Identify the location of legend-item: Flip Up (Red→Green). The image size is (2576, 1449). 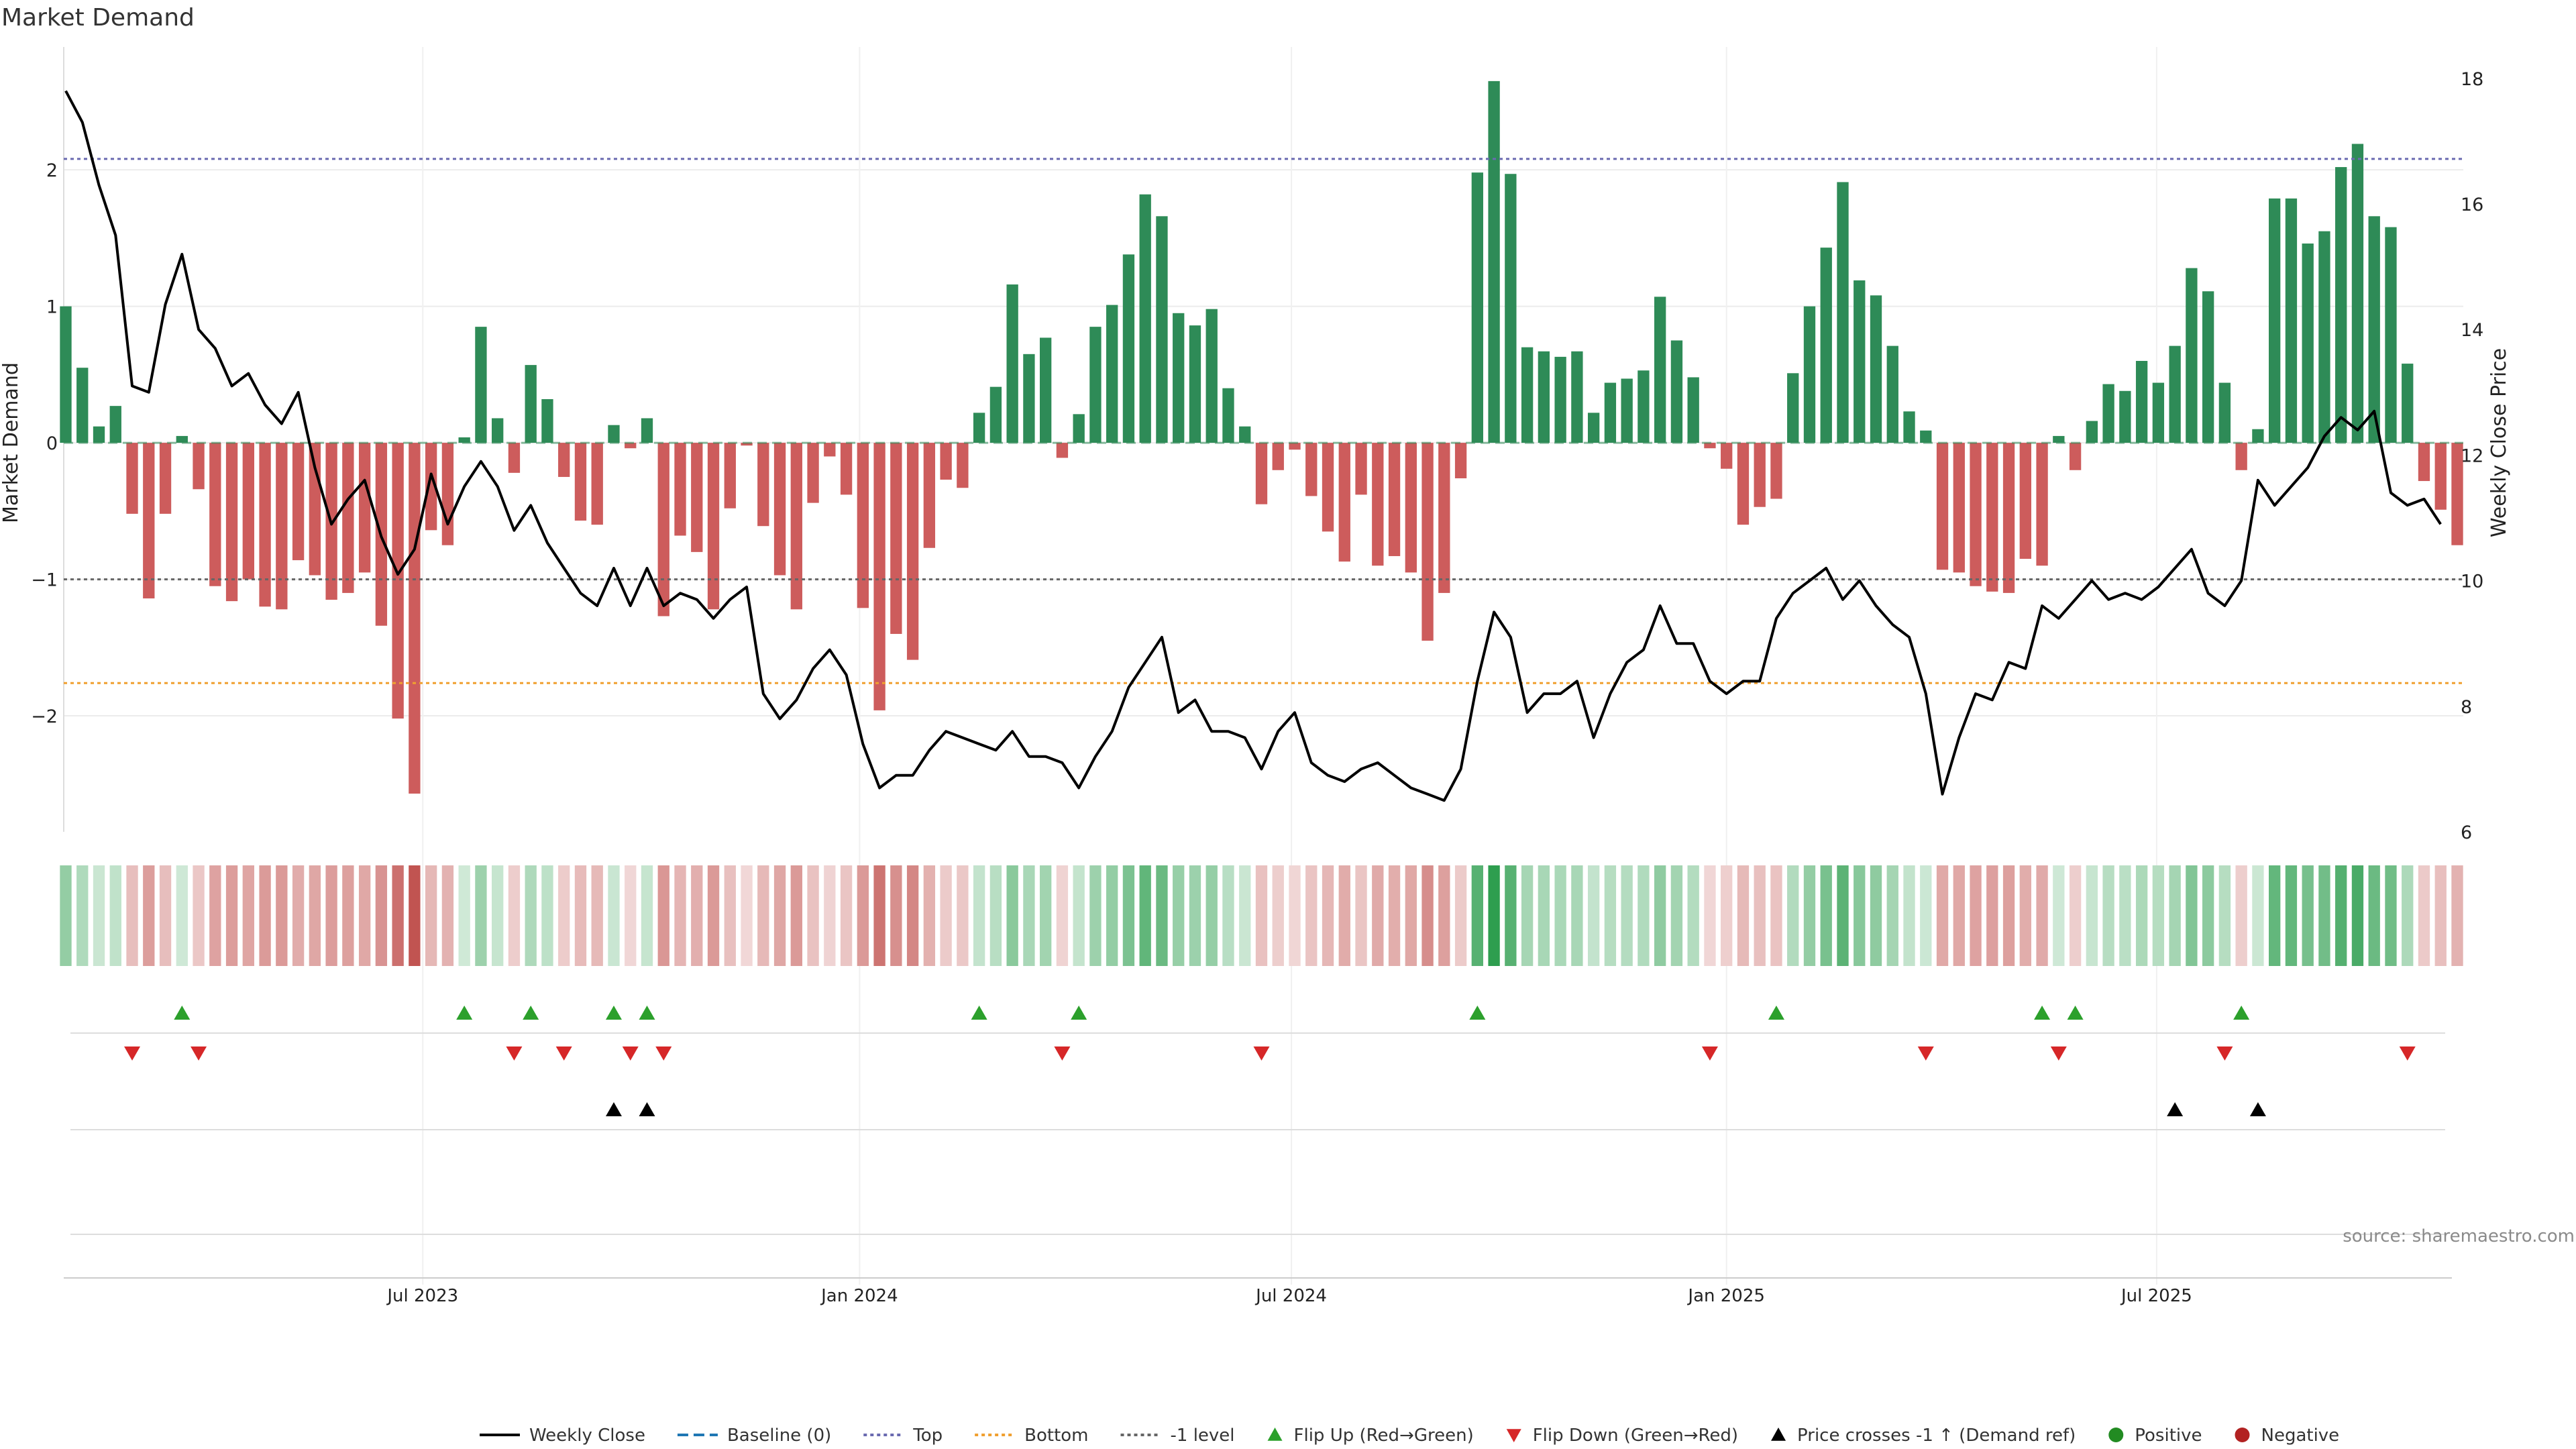
(1370, 1436).